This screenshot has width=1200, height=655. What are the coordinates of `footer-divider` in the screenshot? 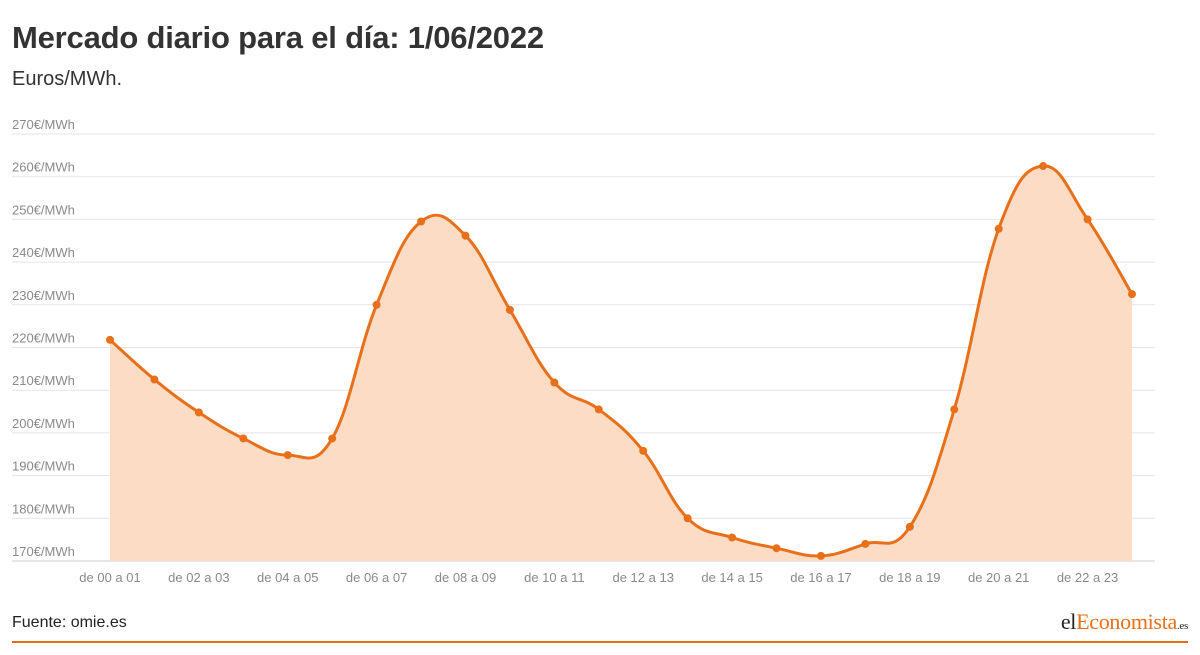 It's located at (600, 642).